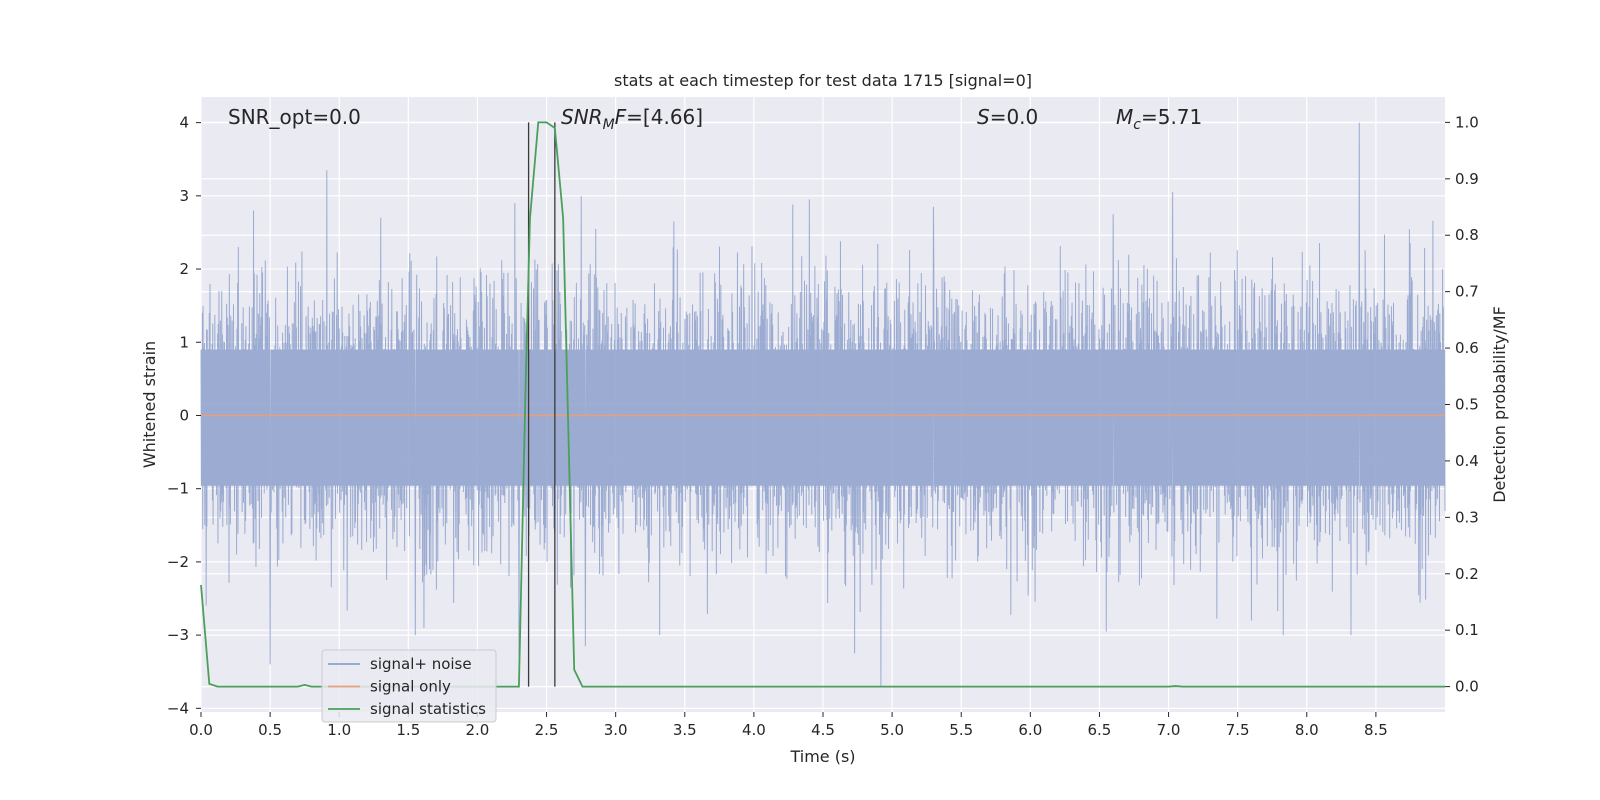 This screenshot has height=800, width=1600. What do you see at coordinates (478, 730) in the screenshot?
I see `x-tick-label: 2.0` at bounding box center [478, 730].